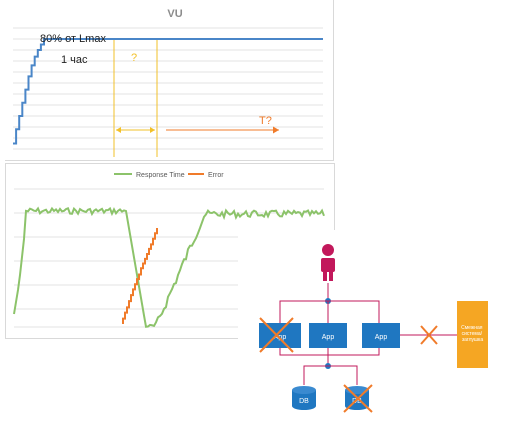 The image size is (515, 430). I want to click on connector-bottom-right, so click(354, 352).